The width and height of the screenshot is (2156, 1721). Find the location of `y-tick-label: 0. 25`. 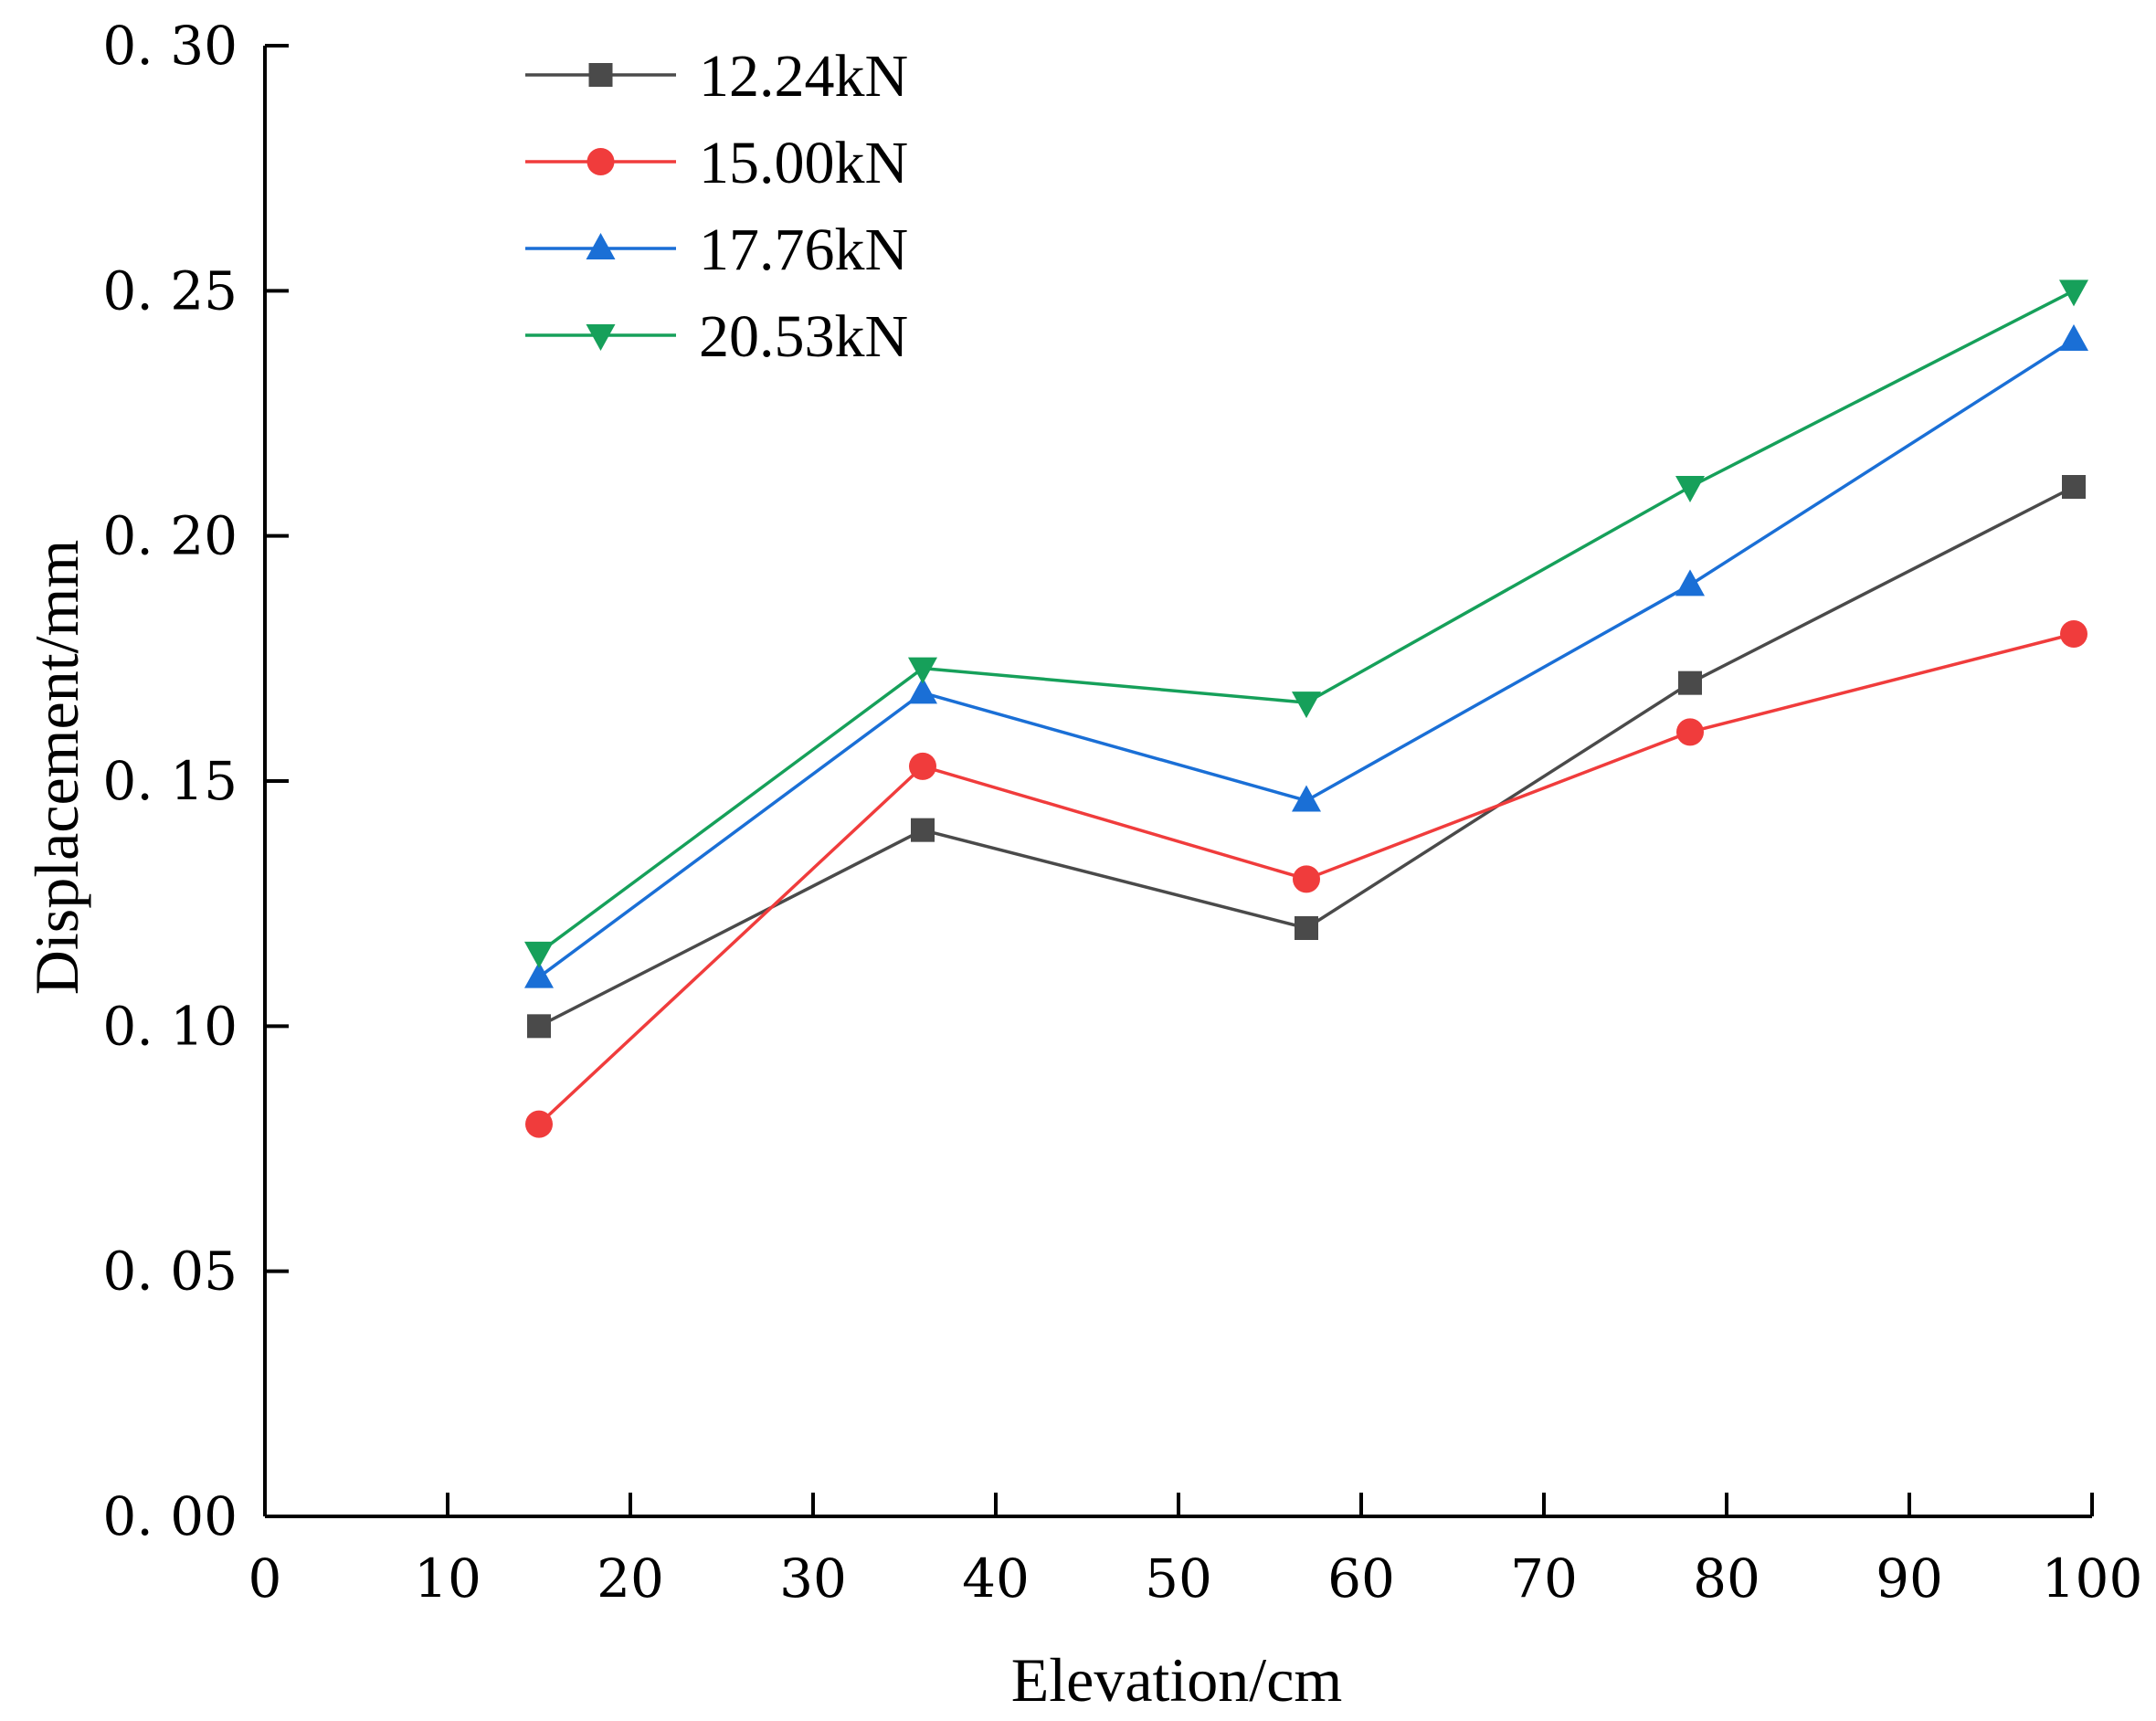

y-tick-label: 0. 25 is located at coordinates (170, 290).